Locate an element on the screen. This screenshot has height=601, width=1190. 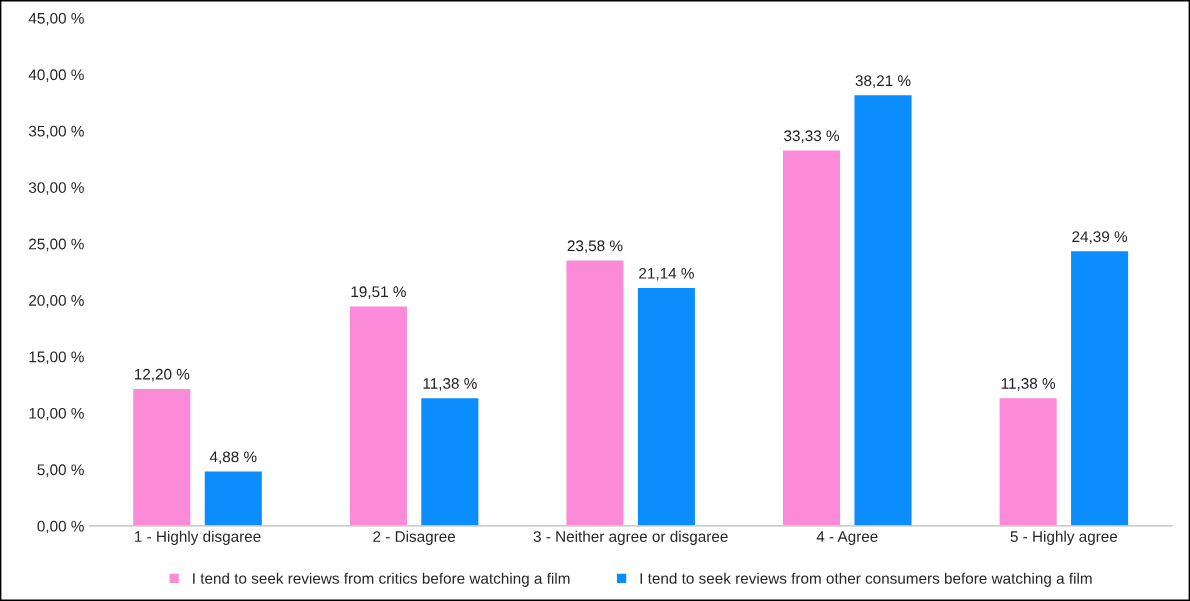
y-tick-label: 30,00 % is located at coordinates (56, 188).